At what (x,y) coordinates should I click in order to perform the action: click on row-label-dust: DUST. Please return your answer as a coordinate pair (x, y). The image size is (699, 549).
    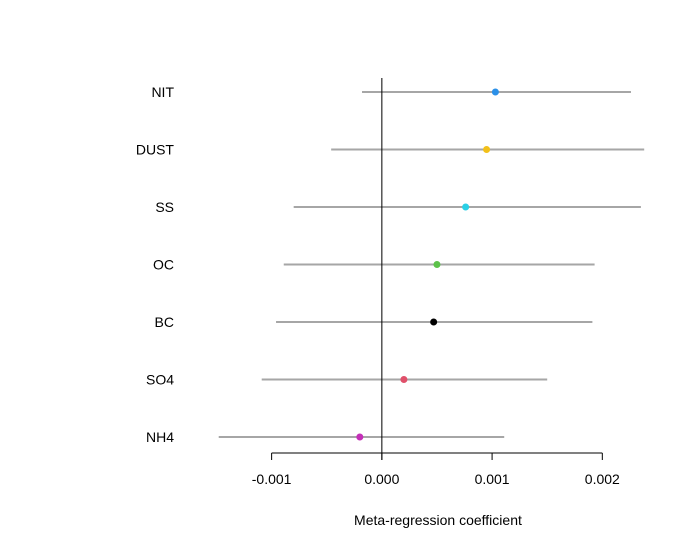
    Looking at the image, I should click on (155, 150).